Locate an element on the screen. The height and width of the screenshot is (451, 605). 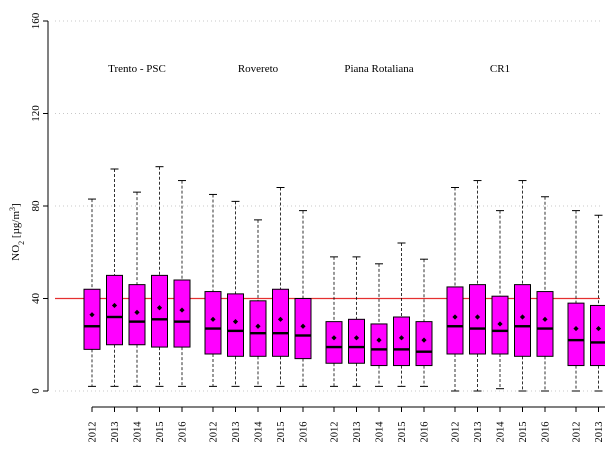
y-tick-label: 0 is located at coordinates (36, 391).